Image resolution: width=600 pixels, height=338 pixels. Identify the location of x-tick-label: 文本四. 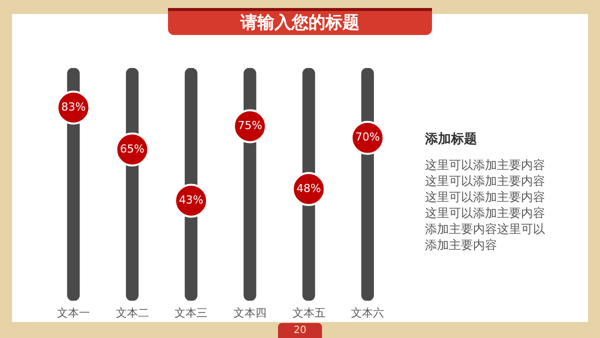
(249, 313).